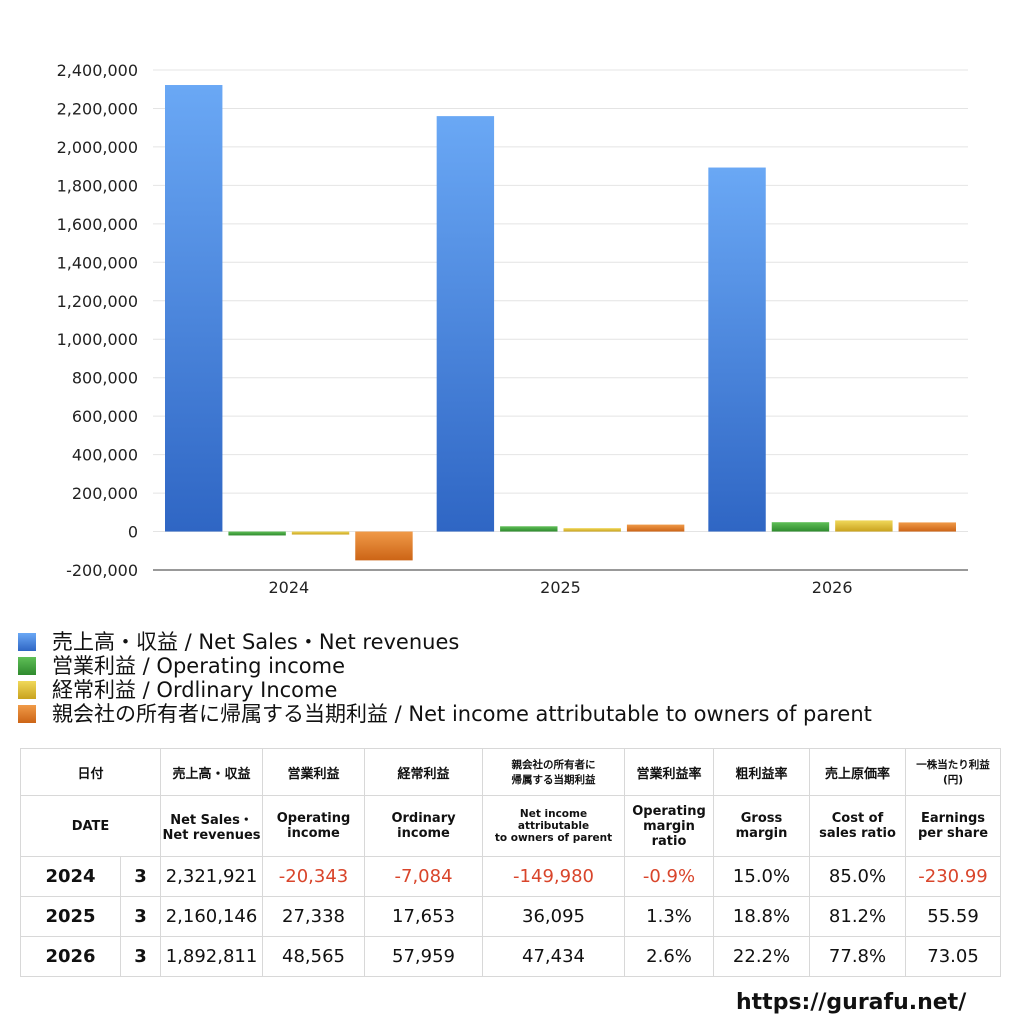  Describe the element at coordinates (445, 690) in the screenshot. I see `legend-item-ordinary-income: 経常利益 / Ordlinary Income` at that location.